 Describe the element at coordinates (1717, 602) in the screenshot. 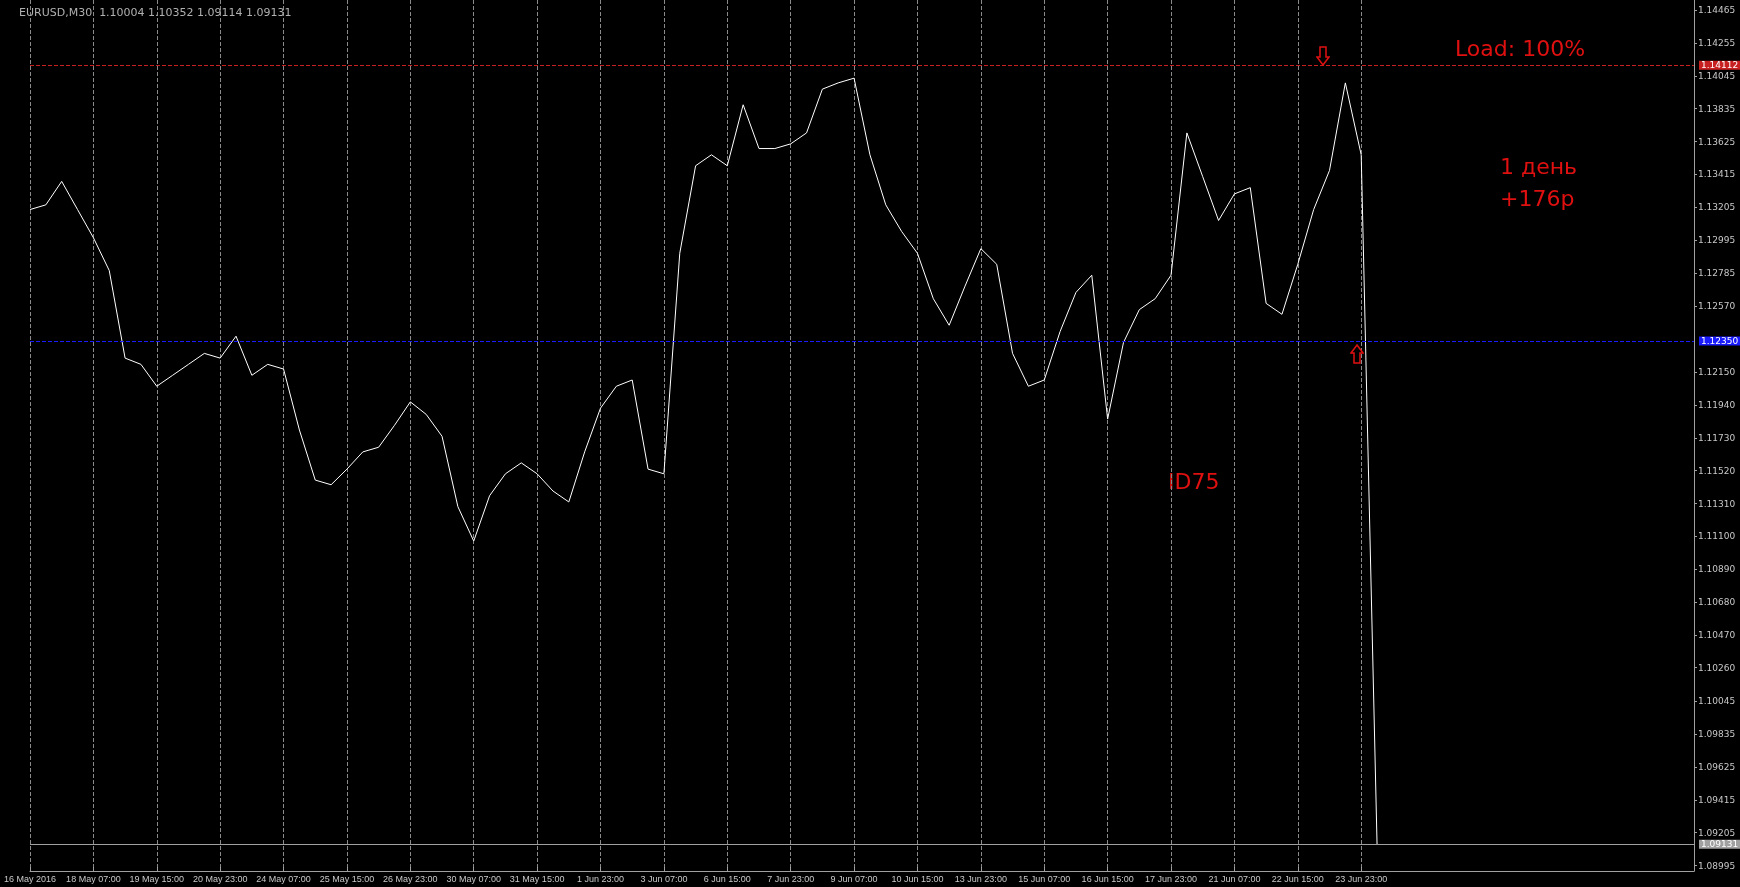

I see `y-tick-label: 1.10680` at that location.